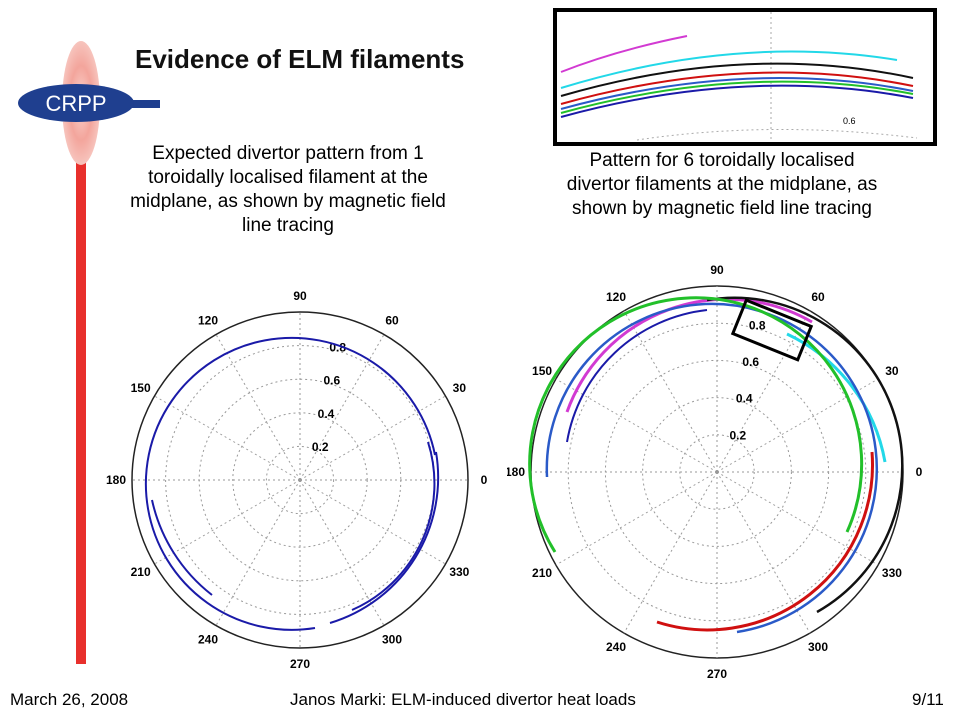 The image size is (960, 720). What do you see at coordinates (89, 352) in the screenshot?
I see `crpp-logo: CRPP` at bounding box center [89, 352].